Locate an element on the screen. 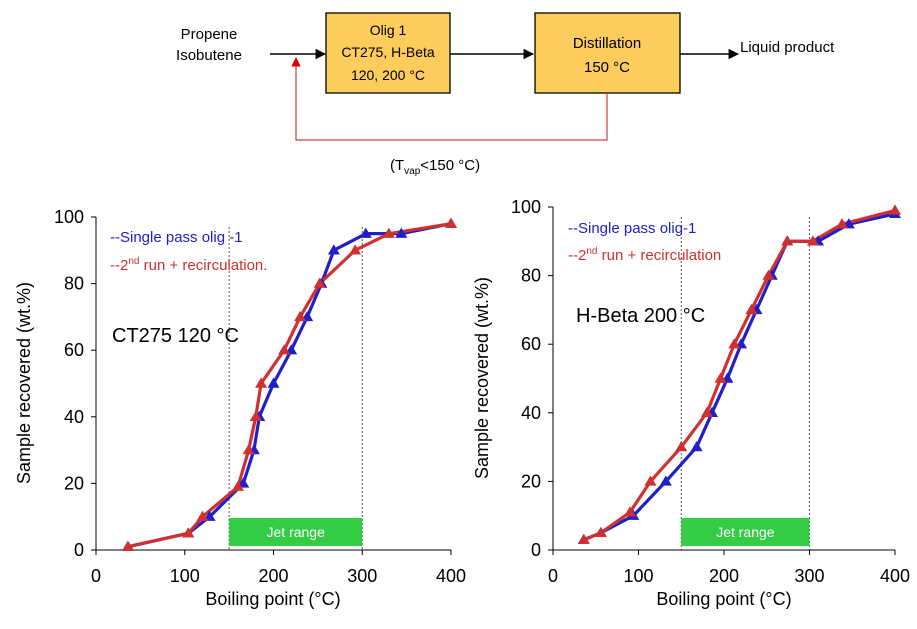  reactor-label-line1: Olig 1 is located at coordinates (388, 30).